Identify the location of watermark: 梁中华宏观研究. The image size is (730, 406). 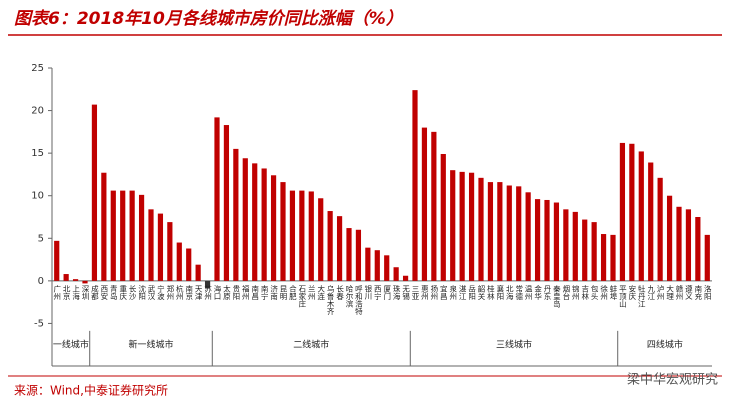
(672, 380).